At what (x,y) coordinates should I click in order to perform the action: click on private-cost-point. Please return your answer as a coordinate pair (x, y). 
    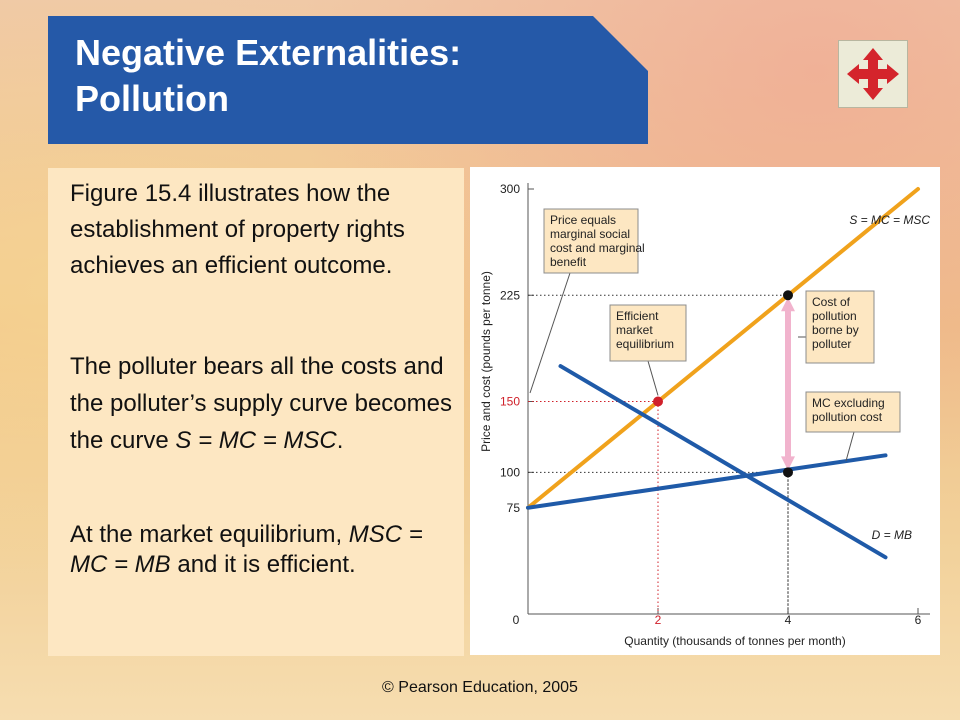
    Looking at the image, I should click on (788, 472).